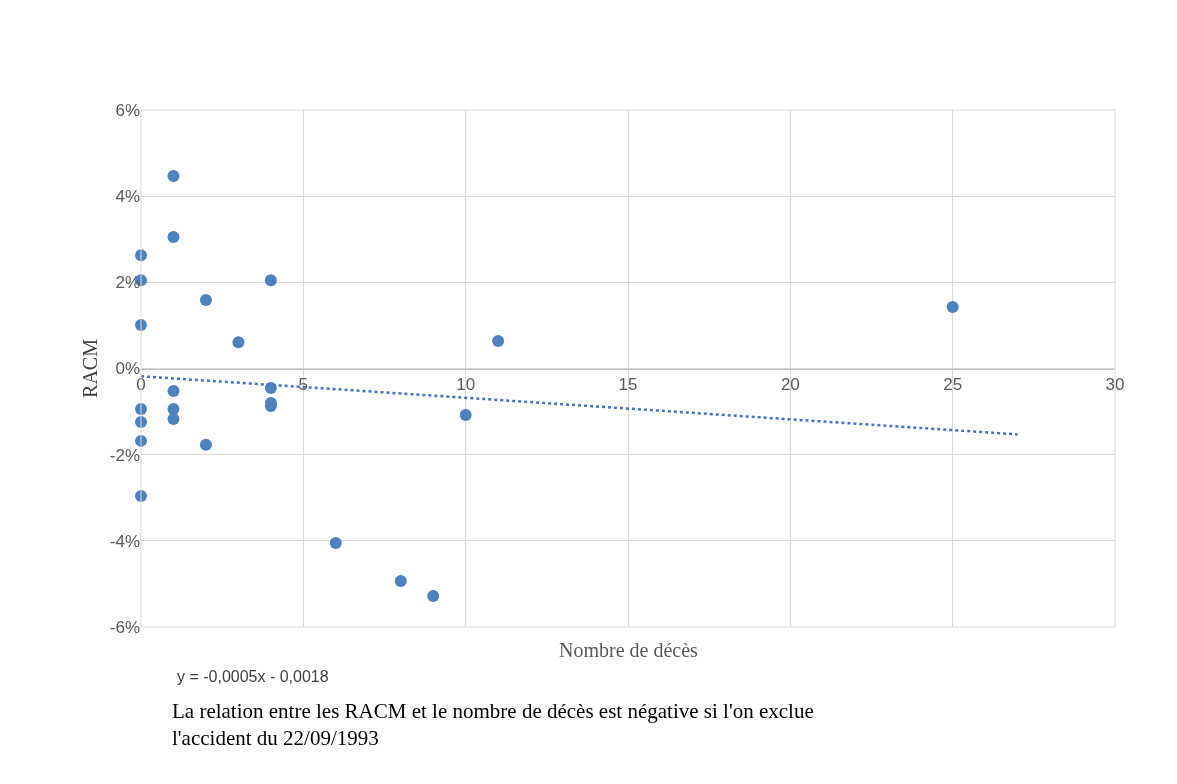 The image size is (1177, 784). What do you see at coordinates (493, 725) in the screenshot?
I see `text: La relation entre les RACM et le nombre de décès est négative si l'on exclue l'accident du 22/09/1993` at bounding box center [493, 725].